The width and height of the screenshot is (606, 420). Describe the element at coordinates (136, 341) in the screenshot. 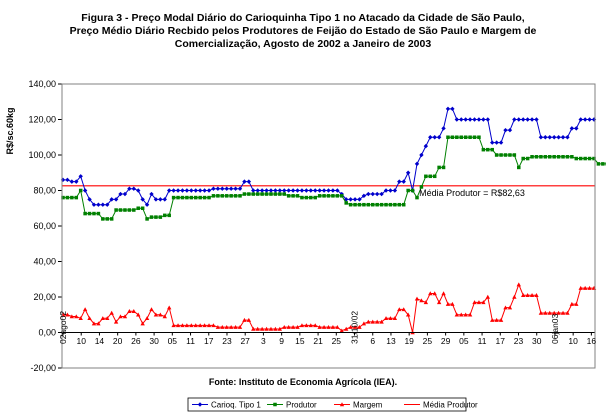

I see `x-tick-label: 26` at that location.